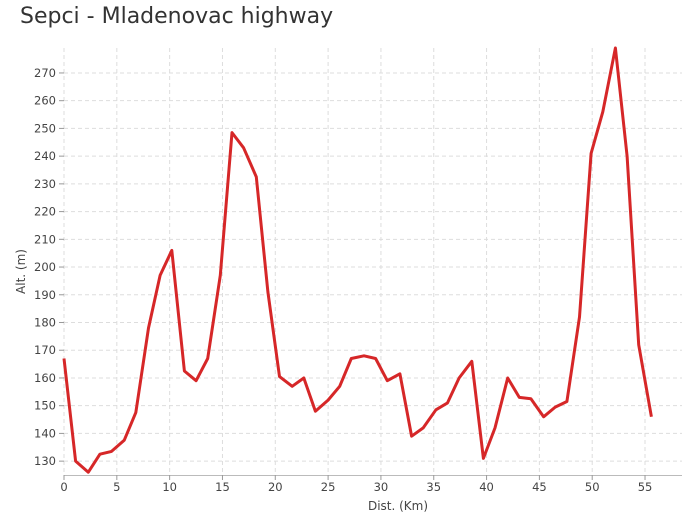  Describe the element at coordinates (45, 323) in the screenshot. I see `y-tick-label: 180` at that location.